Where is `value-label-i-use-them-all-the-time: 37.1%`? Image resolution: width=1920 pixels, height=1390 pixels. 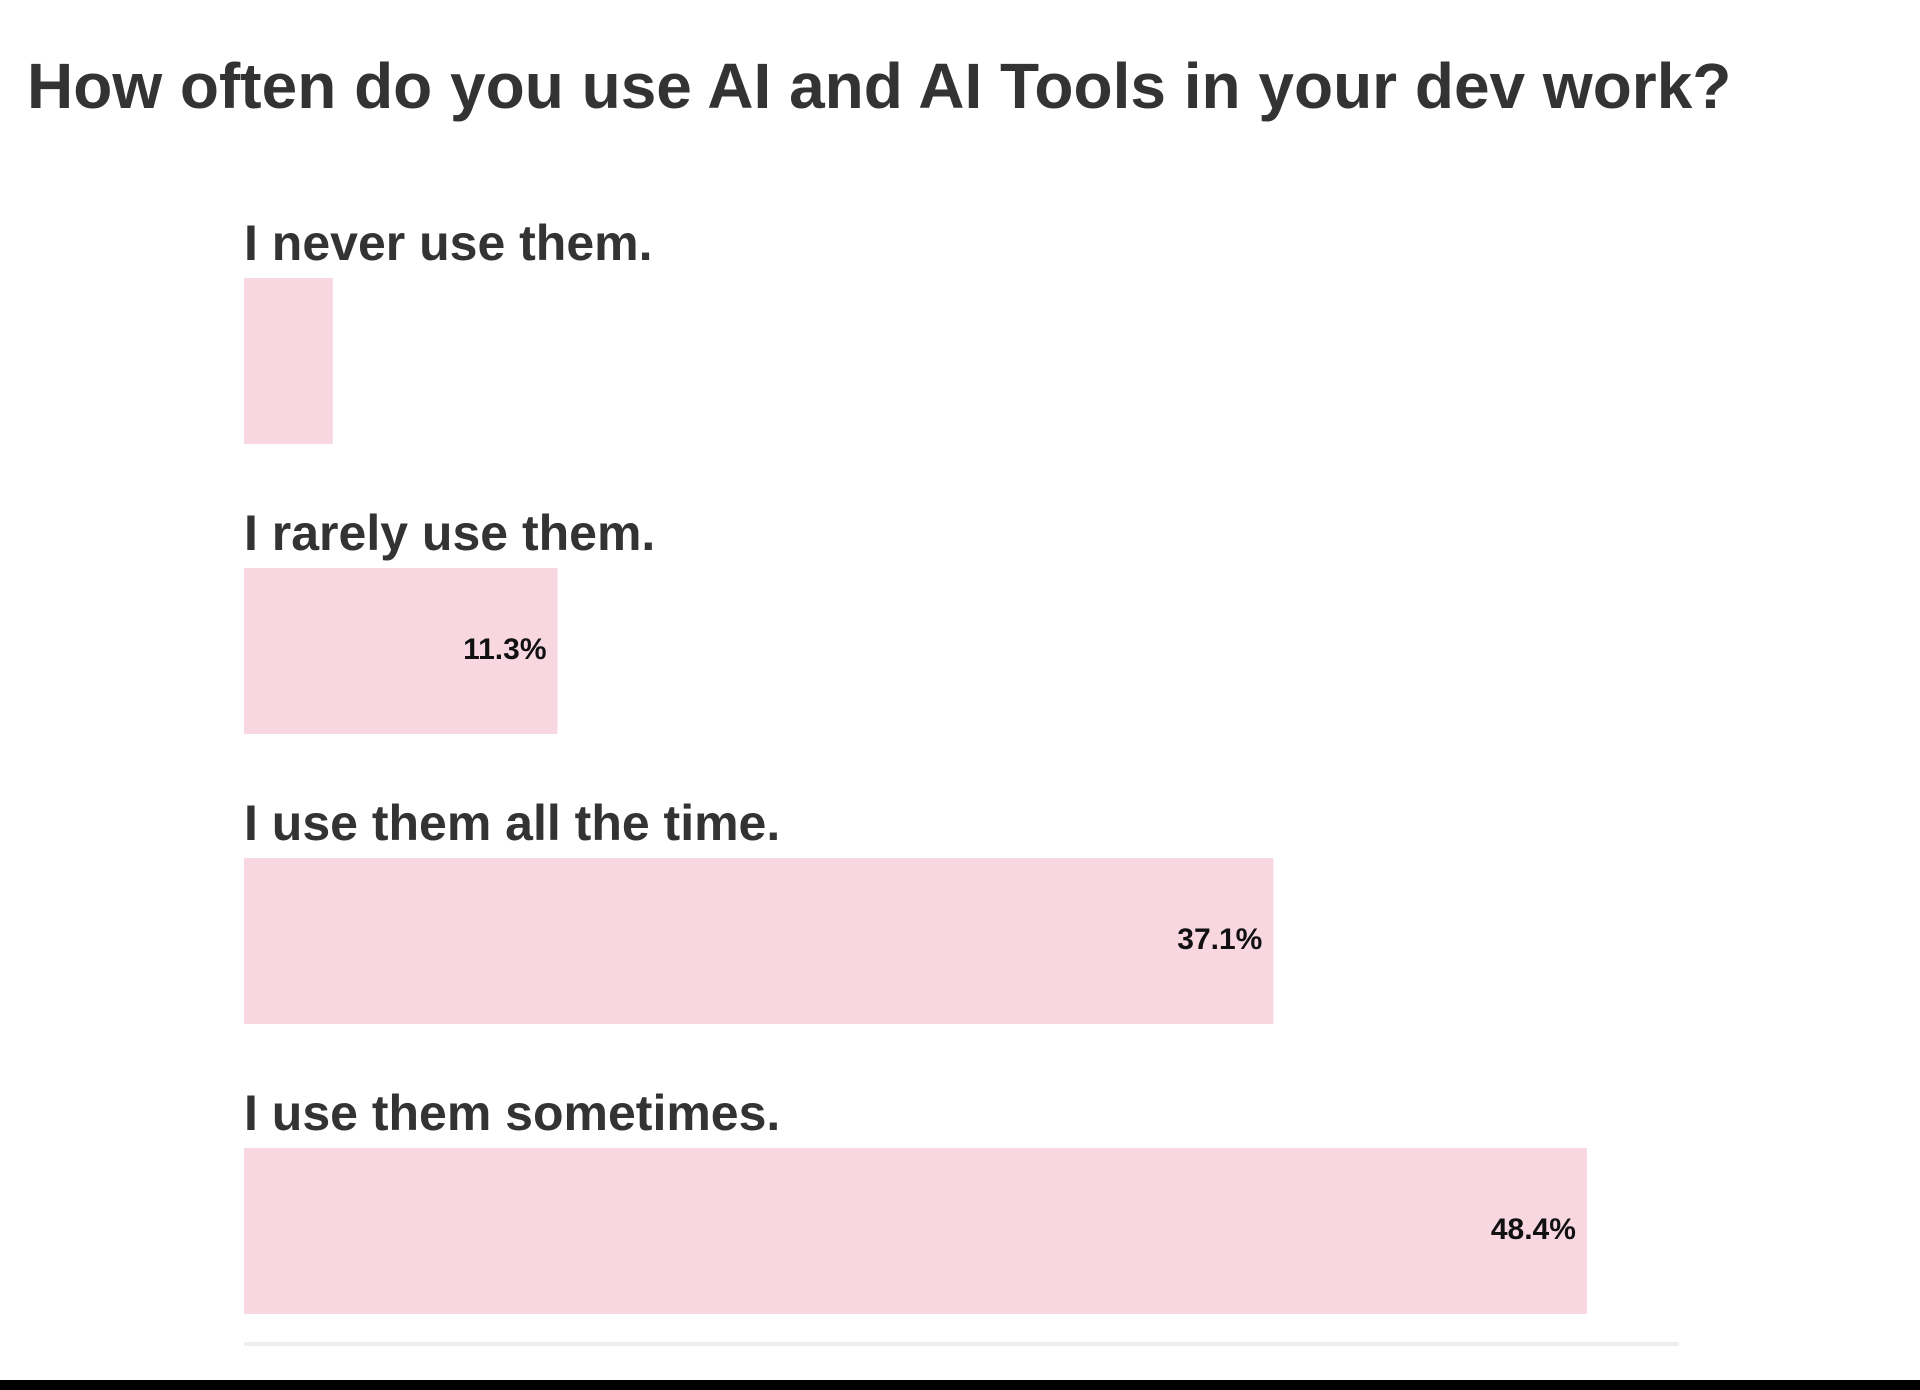
value-label-i-use-them-all-the-time: 37.1% is located at coordinates (1219, 939).